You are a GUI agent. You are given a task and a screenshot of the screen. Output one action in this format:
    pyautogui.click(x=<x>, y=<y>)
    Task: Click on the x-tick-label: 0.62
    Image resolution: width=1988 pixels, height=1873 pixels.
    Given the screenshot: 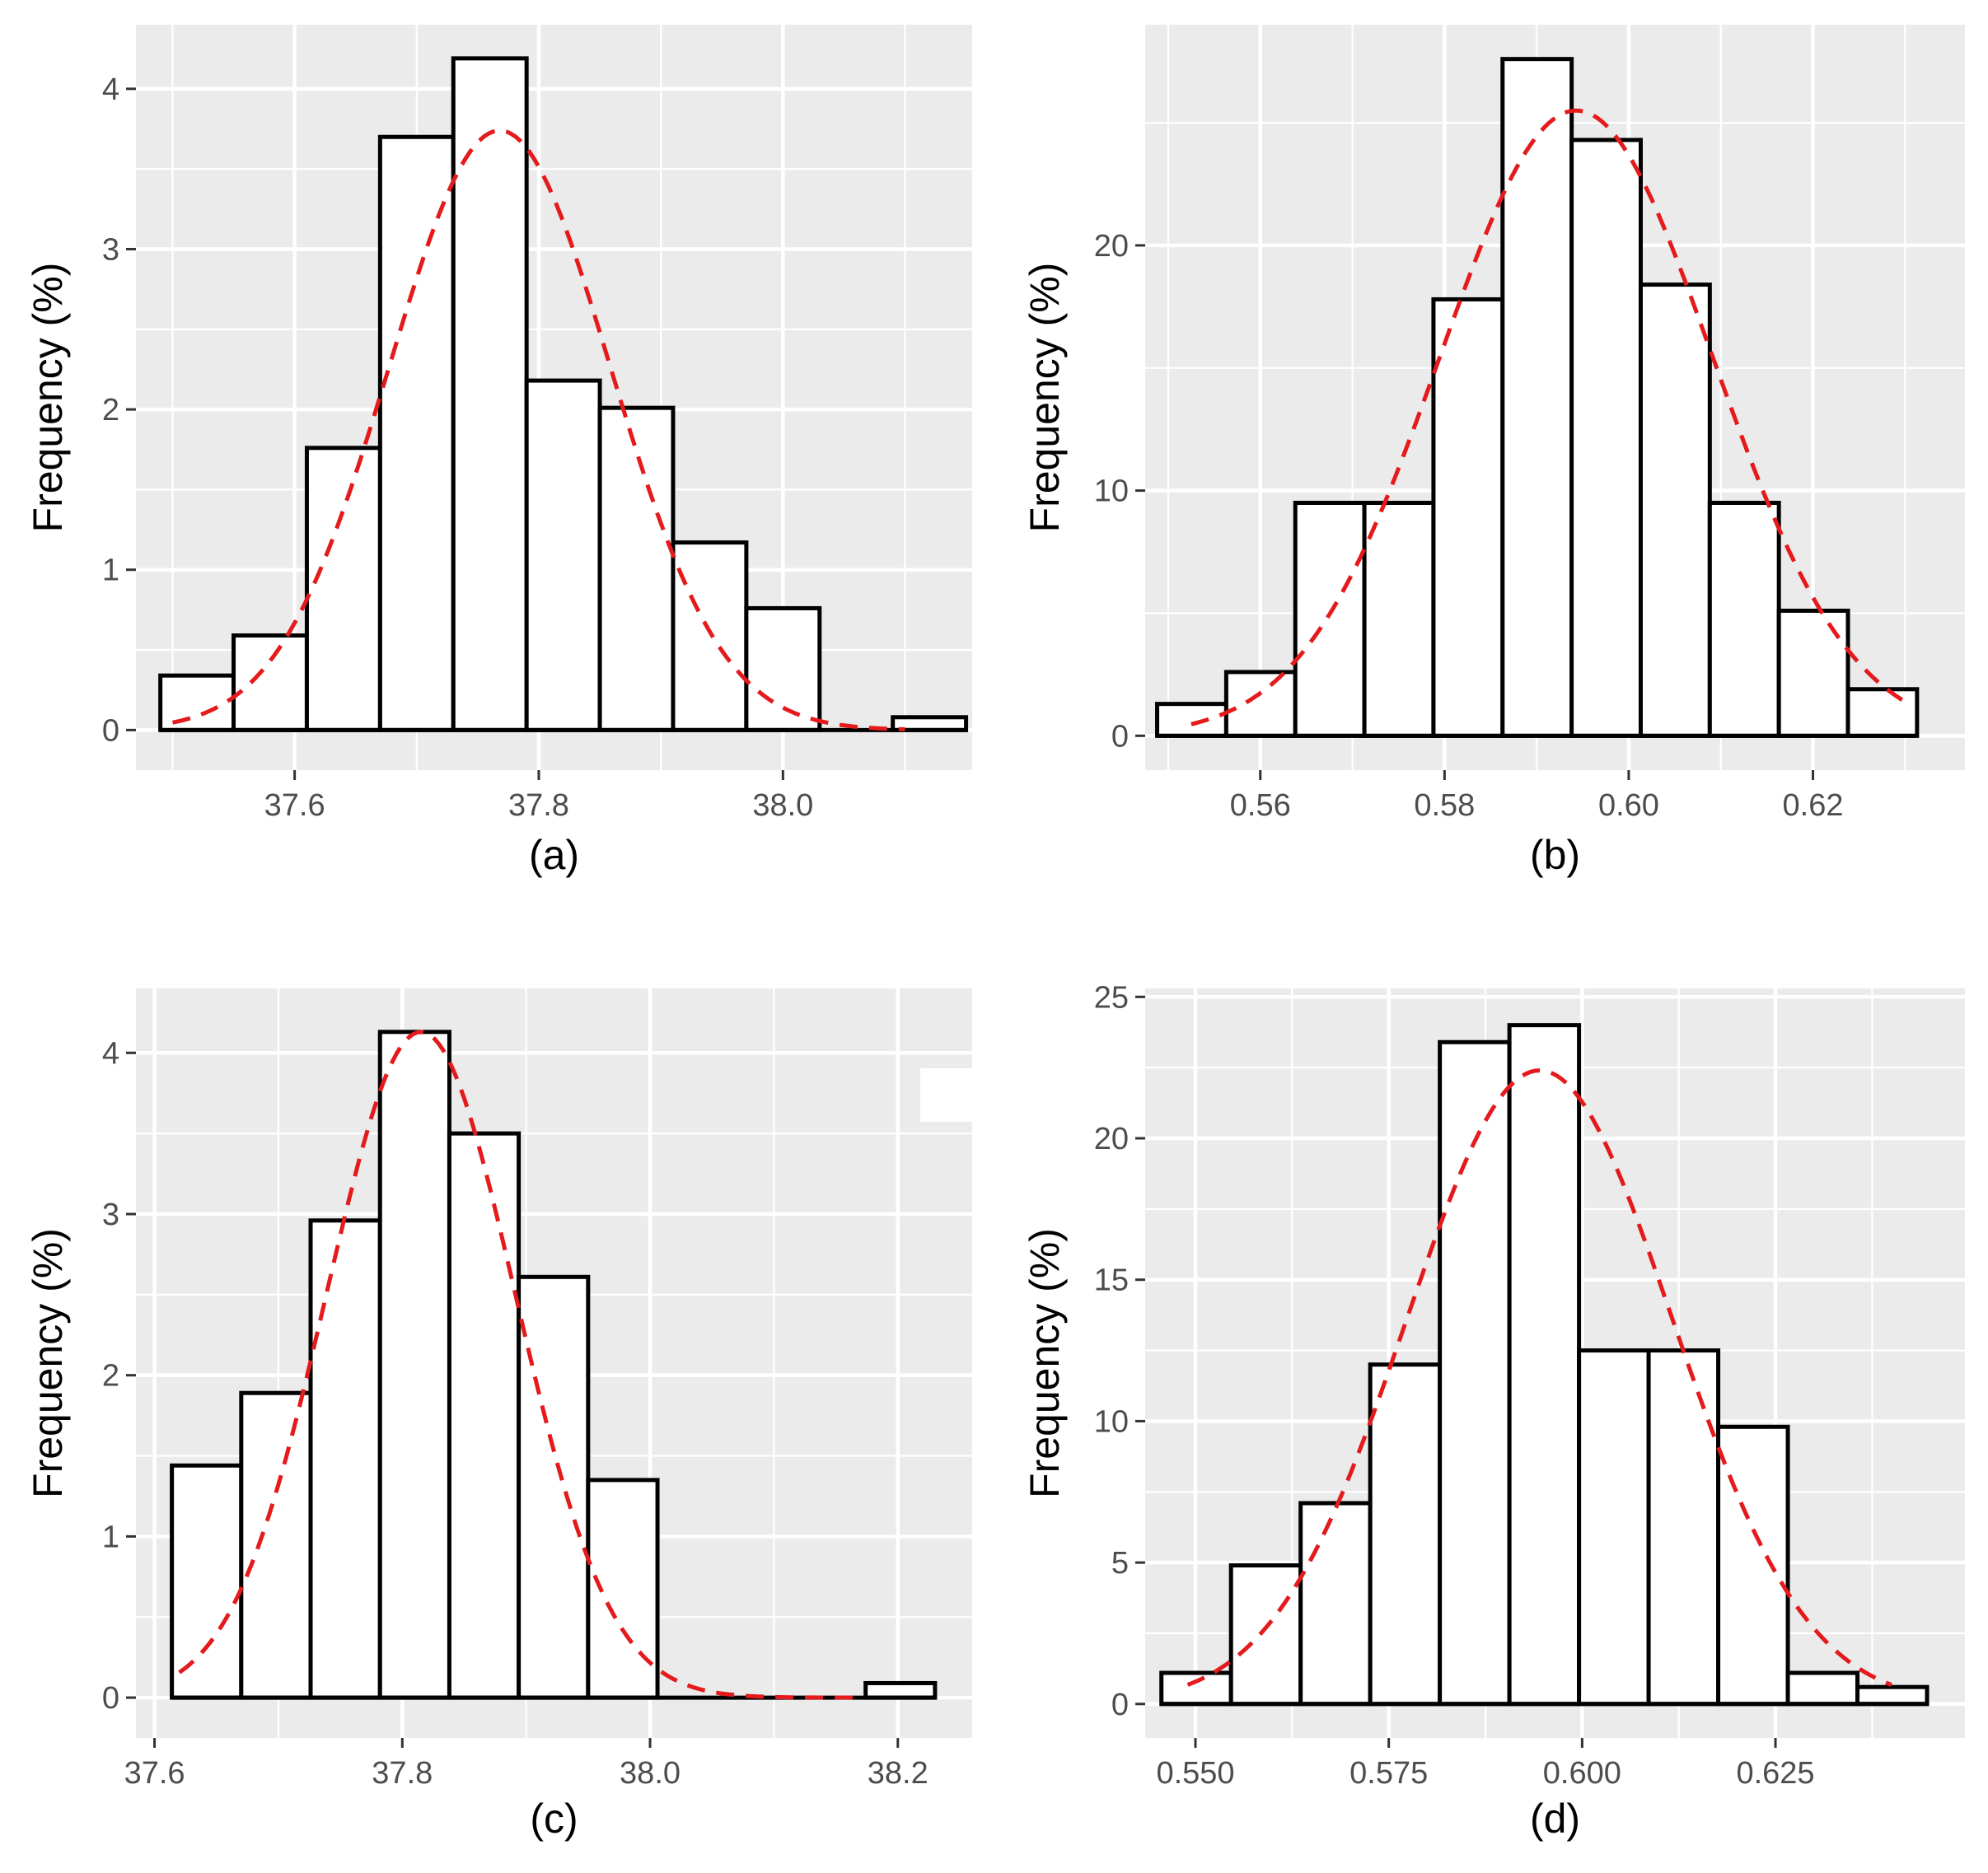 What is the action you would take?
    pyautogui.click(x=1814, y=805)
    